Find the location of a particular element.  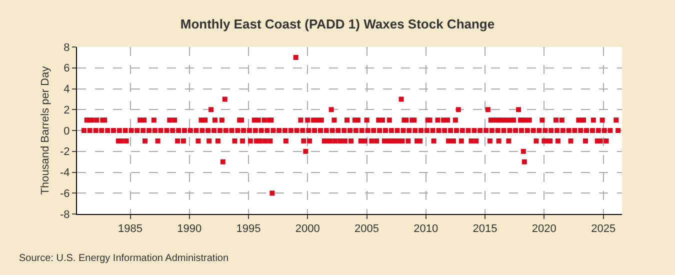

y-tick-label: -2 is located at coordinates (65, 152).